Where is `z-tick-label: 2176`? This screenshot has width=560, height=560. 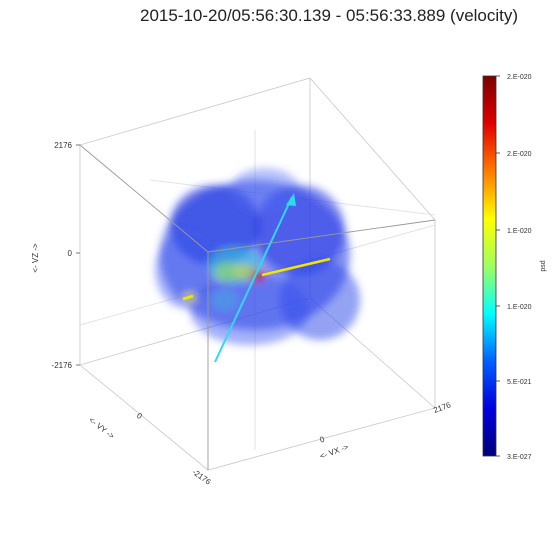
z-tick-label: 2176 is located at coordinates (63, 145).